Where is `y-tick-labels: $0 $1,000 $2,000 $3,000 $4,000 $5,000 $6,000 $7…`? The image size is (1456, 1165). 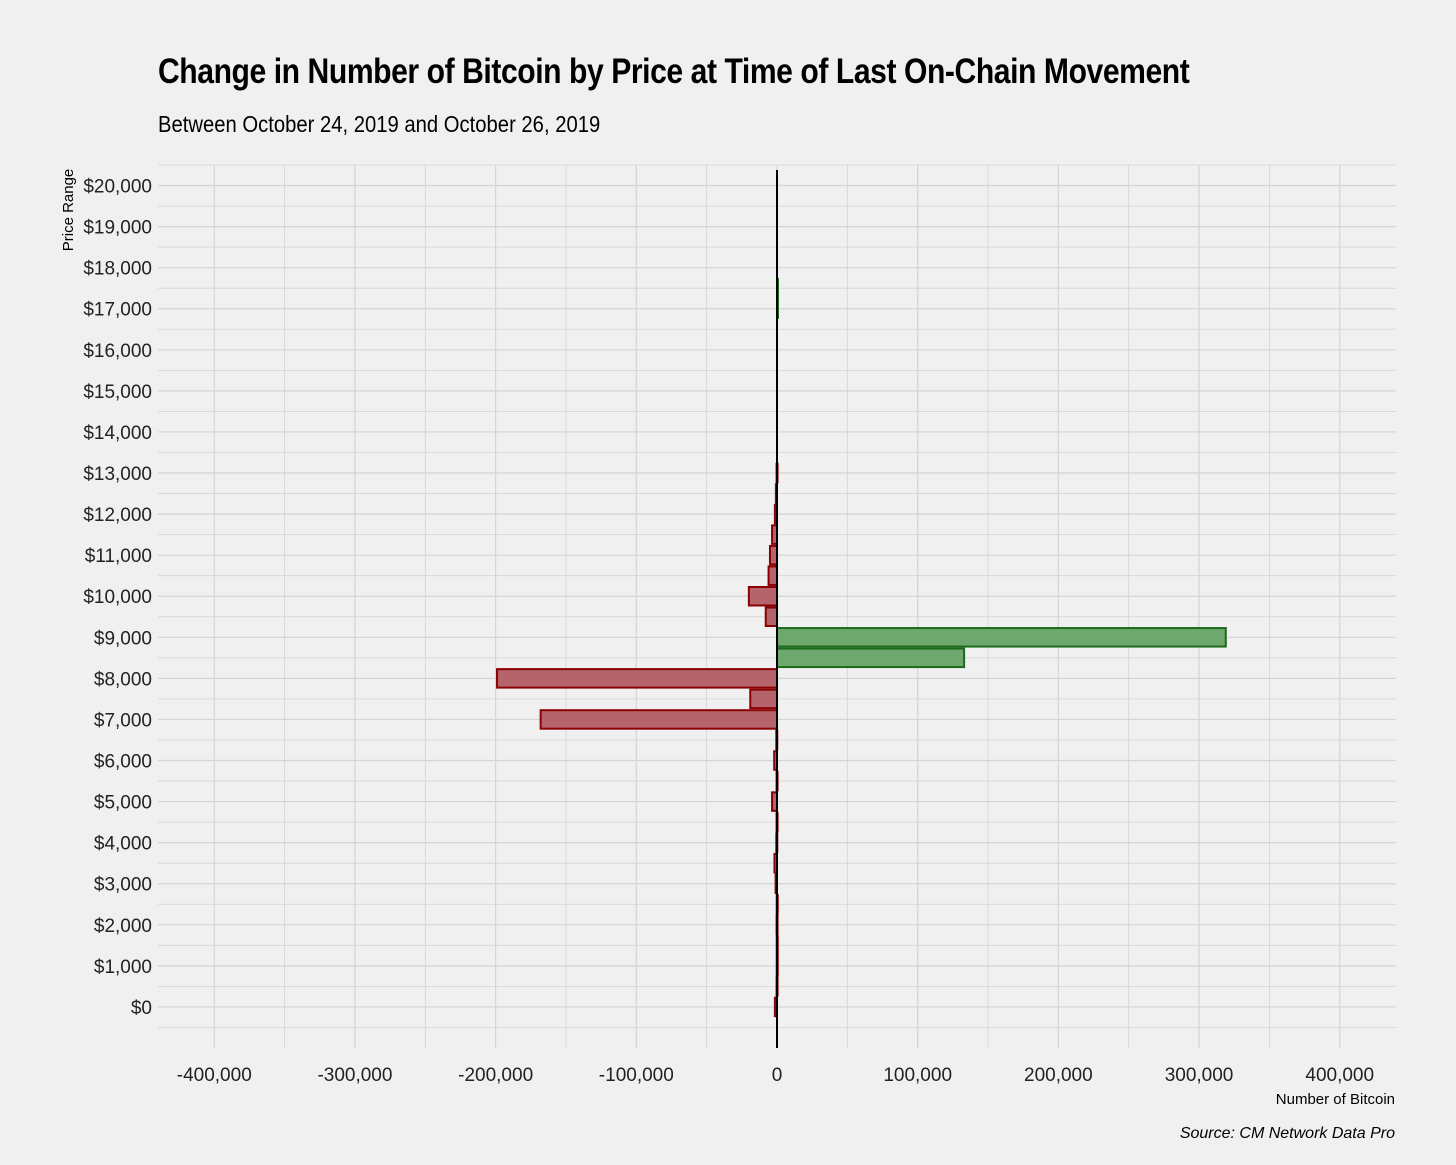 y-tick-labels: $0 $1,000 $2,000 $3,000 $4,000 $5,000 $6,000 $7… is located at coordinates (117, 598).